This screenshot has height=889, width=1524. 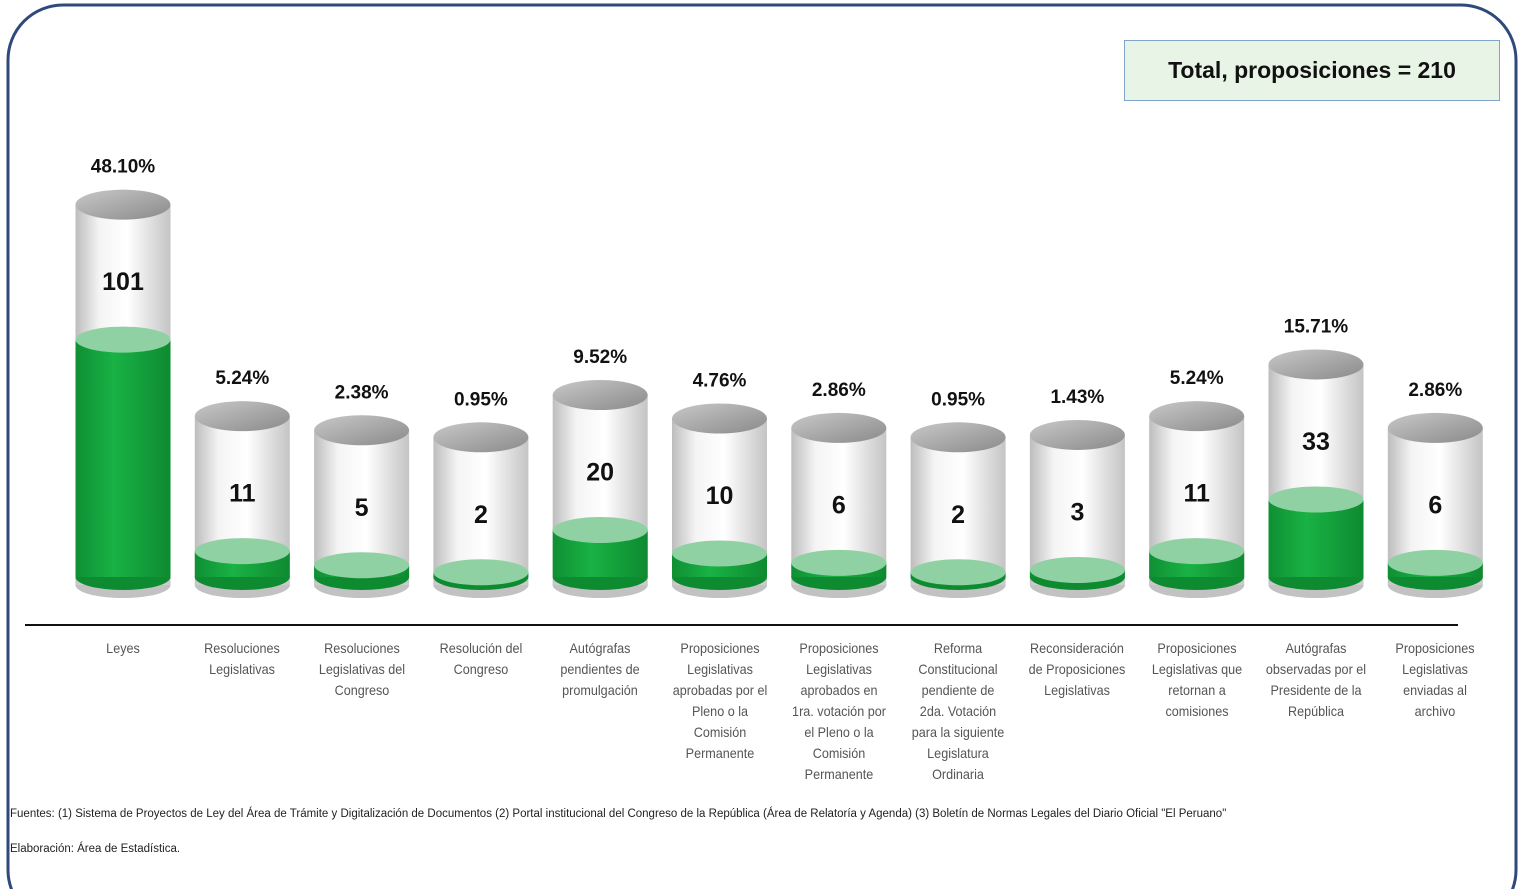 I want to click on value-label: 5, so click(x=362, y=508).